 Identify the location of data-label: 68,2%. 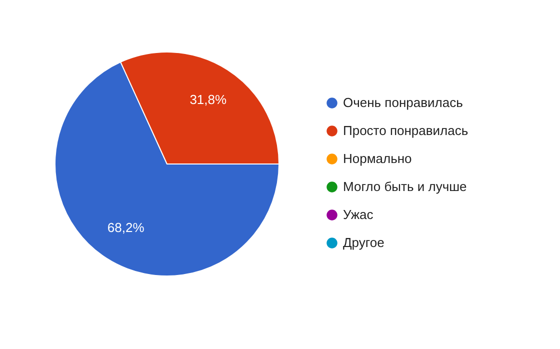
(126, 227).